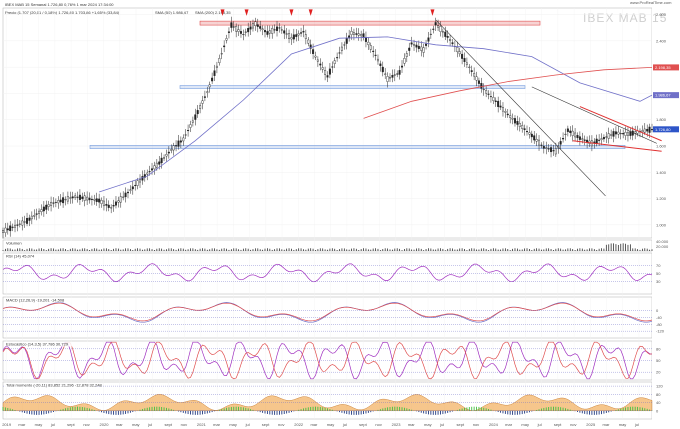 This screenshot has height=429, width=680. I want to click on price-tick-label: 2.400, so click(661, 40).